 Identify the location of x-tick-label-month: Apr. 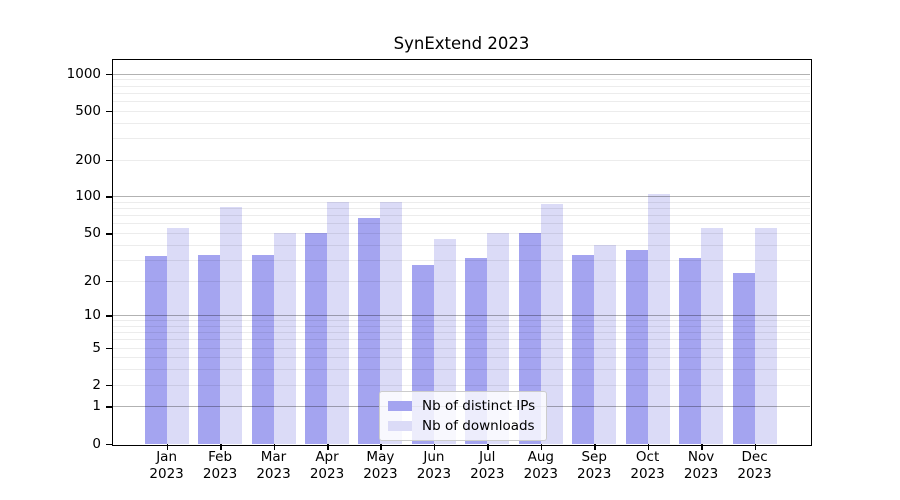
(327, 457).